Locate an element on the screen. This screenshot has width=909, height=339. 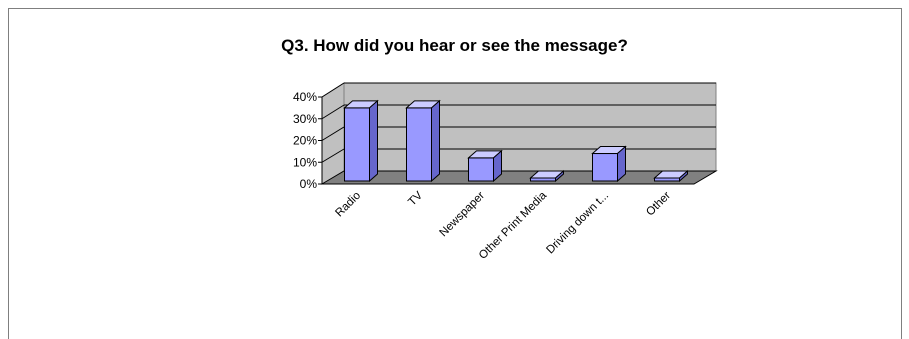
y-tick-label: 20% is located at coordinates (305, 141).